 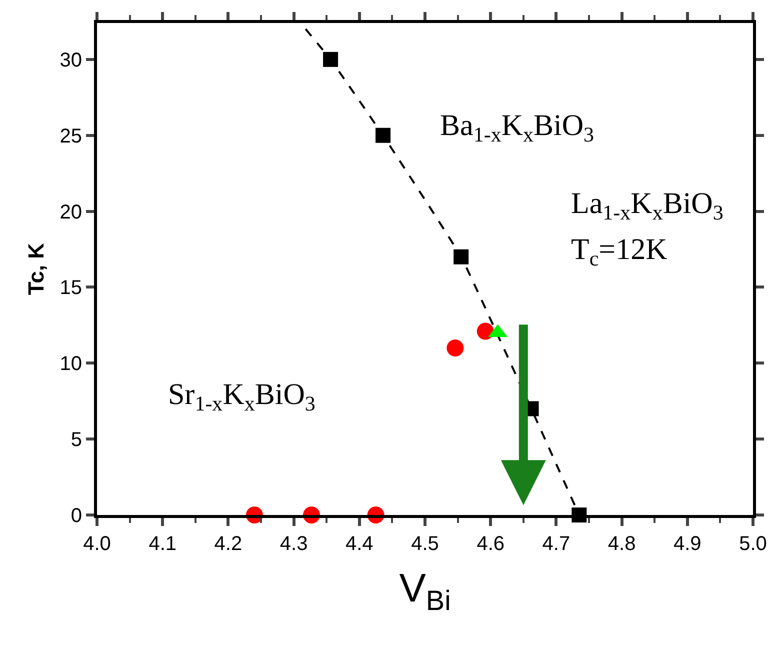 I want to click on x-tick-label: 4.1, so click(x=162, y=544).